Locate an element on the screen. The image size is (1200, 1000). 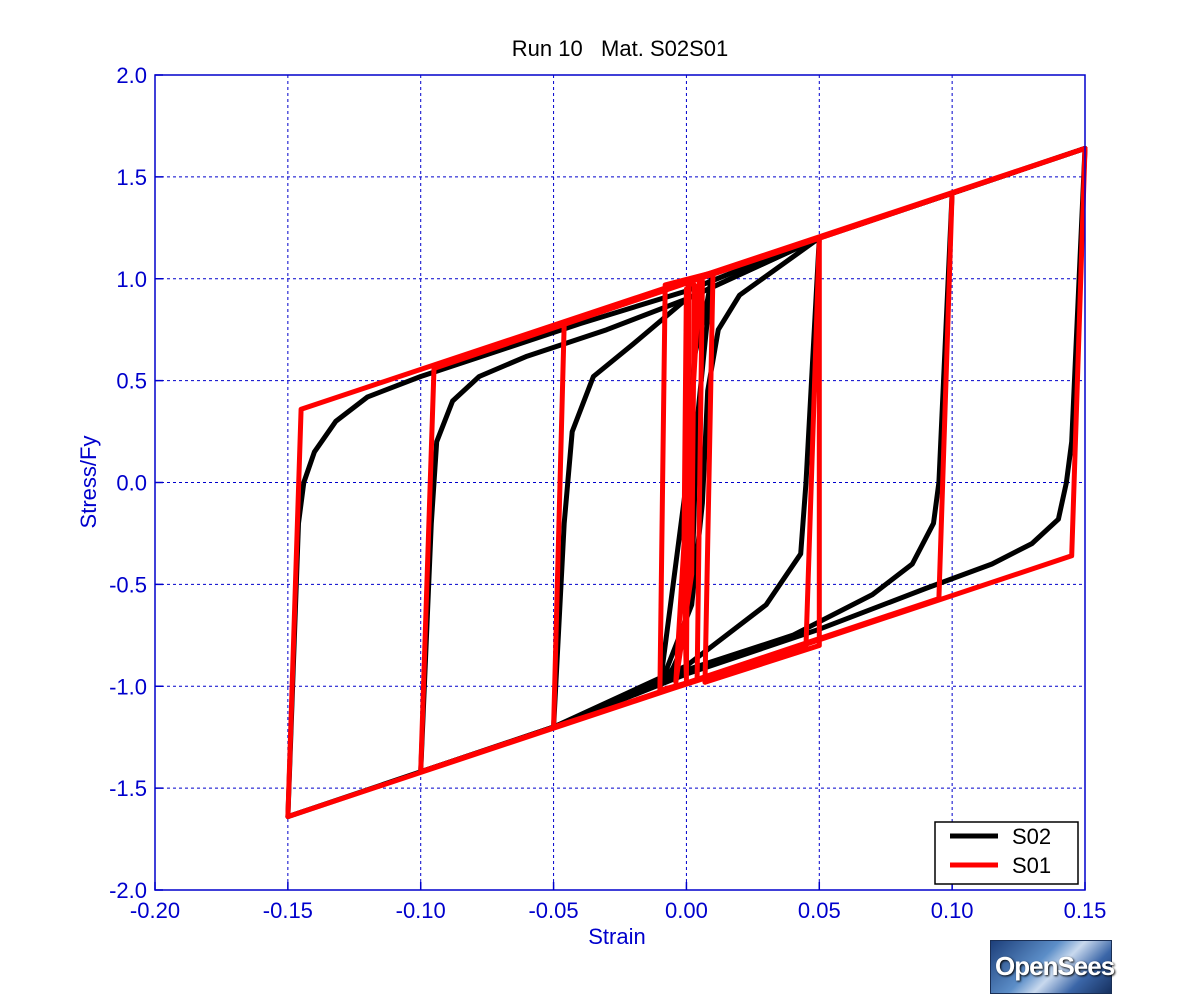
legend-label-s01: S01 is located at coordinates (1031, 865).